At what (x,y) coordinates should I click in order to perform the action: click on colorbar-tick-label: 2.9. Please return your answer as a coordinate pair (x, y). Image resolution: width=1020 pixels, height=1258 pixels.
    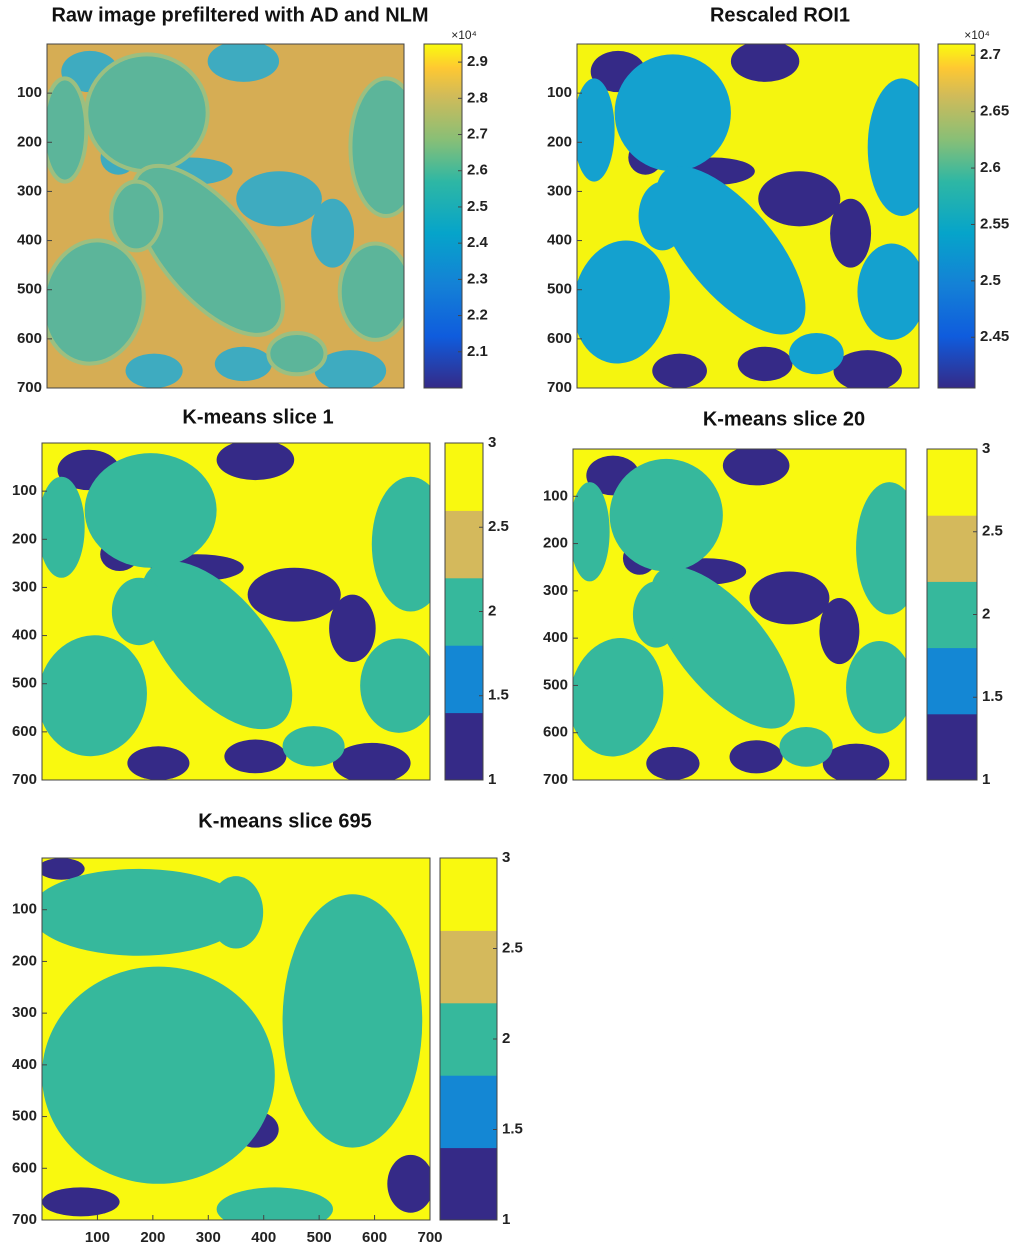
    Looking at the image, I should click on (477, 61).